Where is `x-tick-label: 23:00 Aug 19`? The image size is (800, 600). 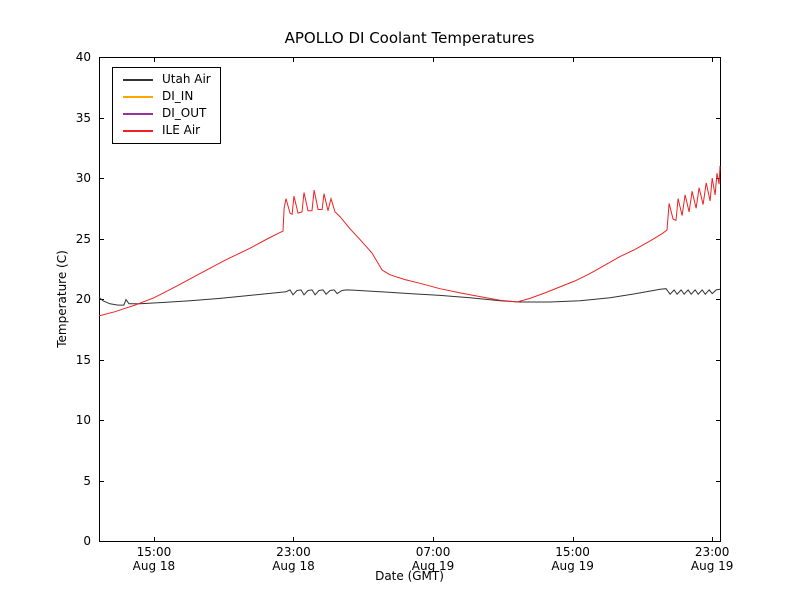 x-tick-label: 23:00 Aug 19 is located at coordinates (712, 559).